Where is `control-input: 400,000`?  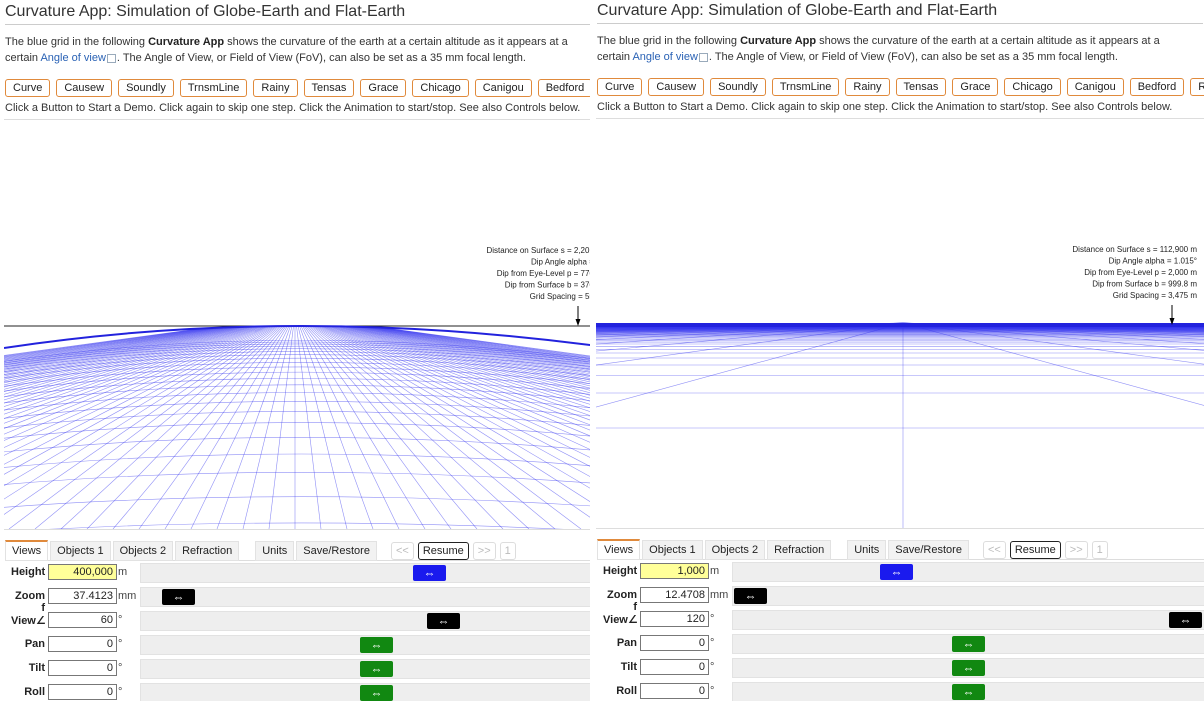 control-input: 400,000 is located at coordinates (82, 572).